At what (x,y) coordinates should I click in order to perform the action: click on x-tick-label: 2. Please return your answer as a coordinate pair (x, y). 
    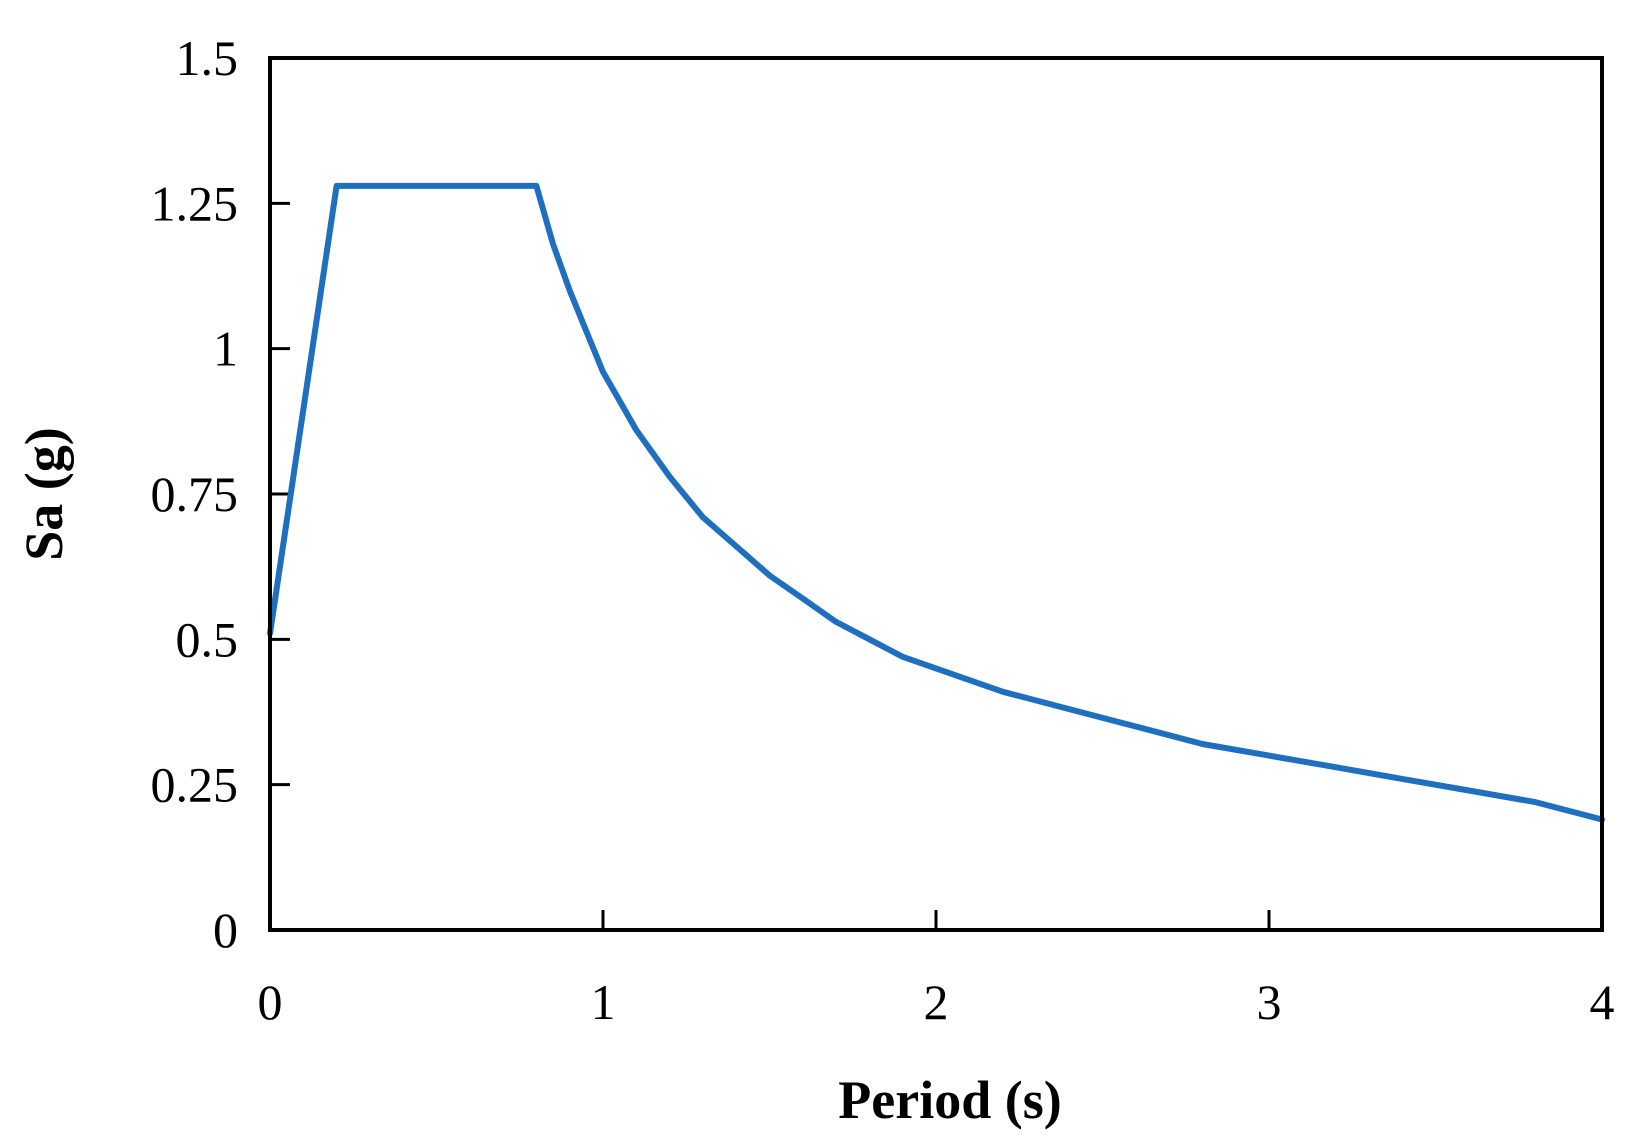
    Looking at the image, I should click on (936, 1002).